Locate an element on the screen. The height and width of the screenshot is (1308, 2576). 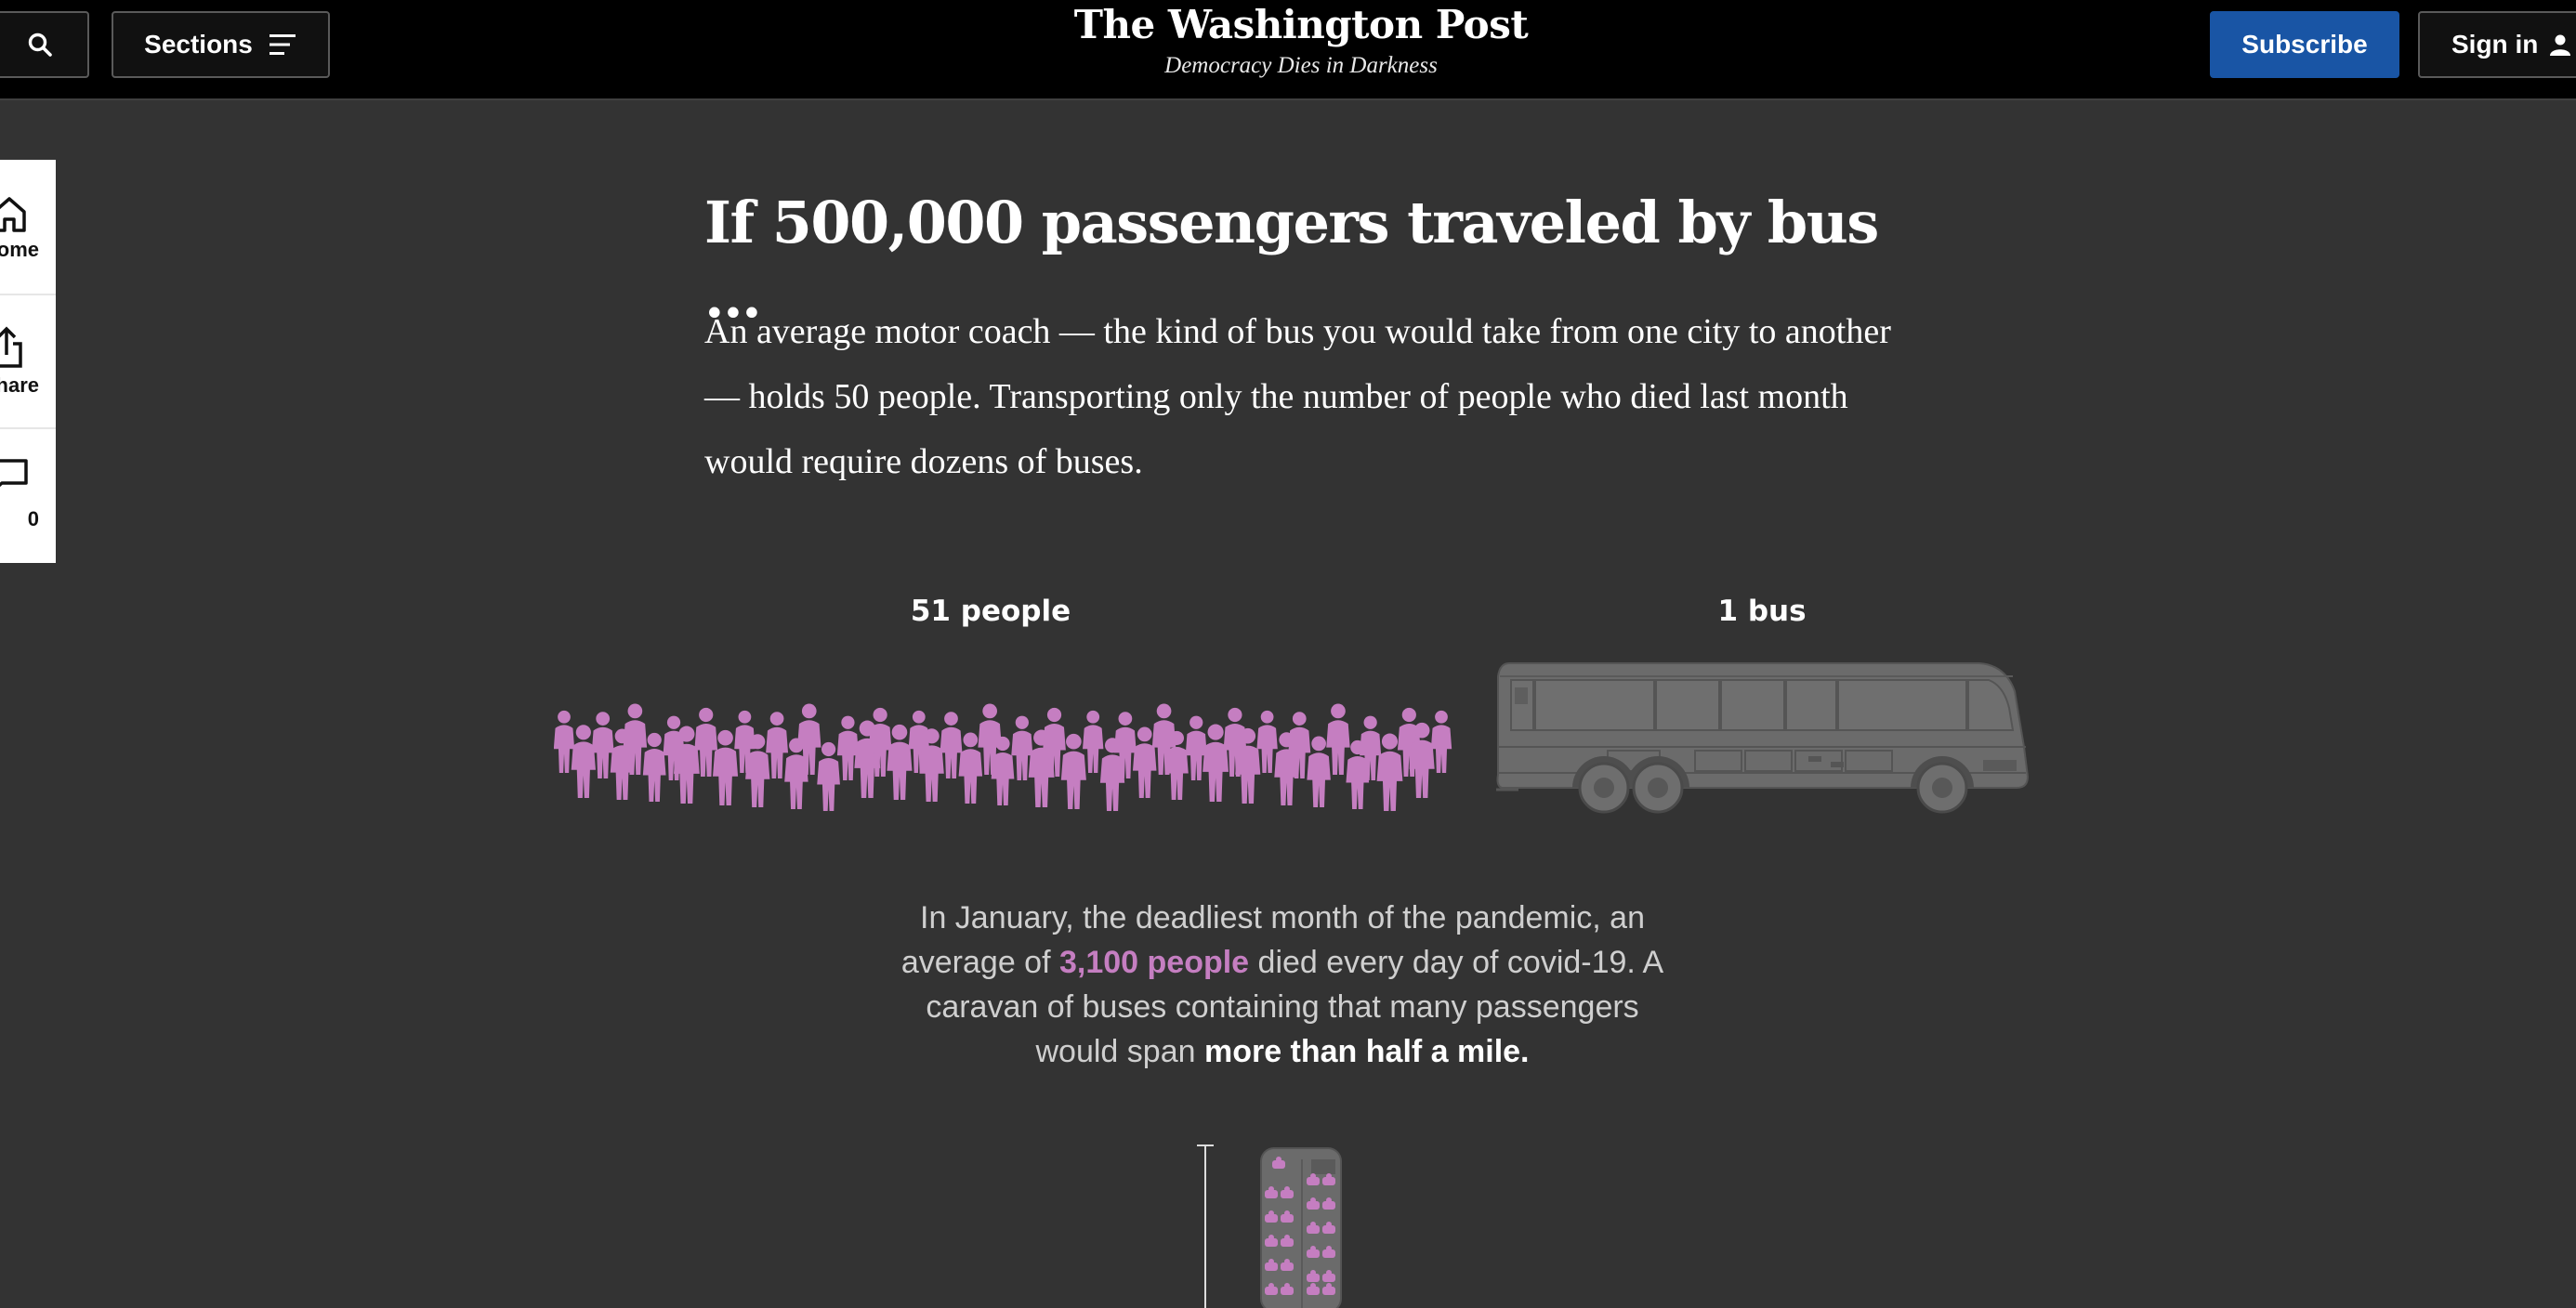
rail-home-label: Home is located at coordinates (19, 249).